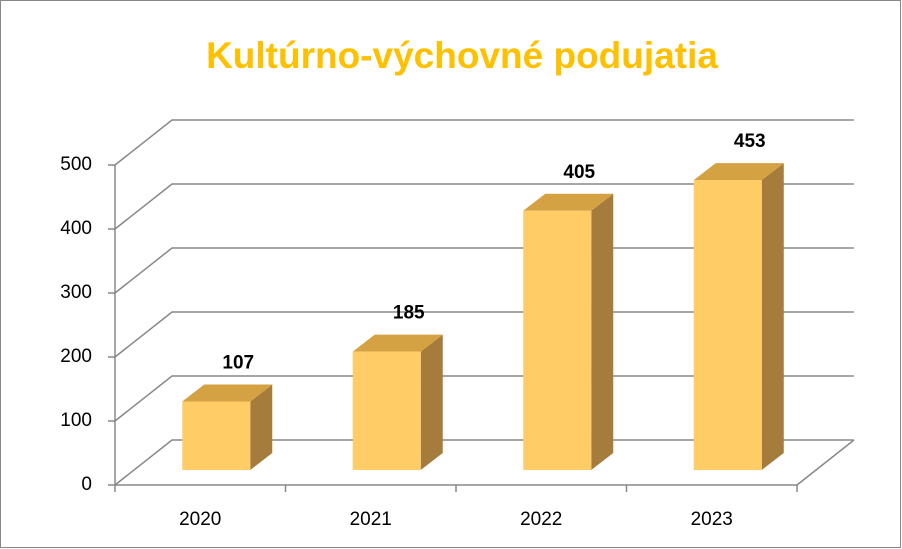 This screenshot has height=549, width=902. I want to click on value-label: 405, so click(579, 172).